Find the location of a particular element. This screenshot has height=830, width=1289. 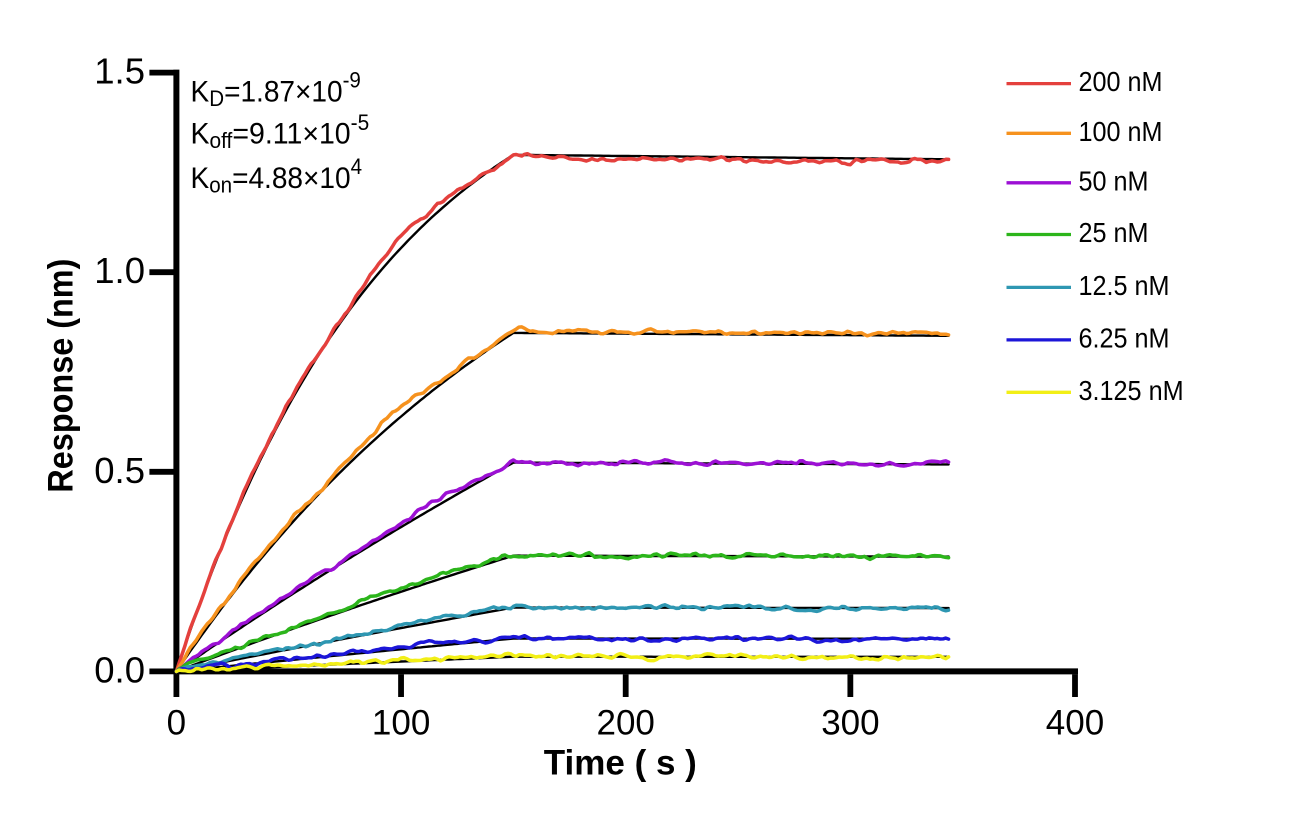

svg-text: Response (nm) is located at coordinates (61, 376).